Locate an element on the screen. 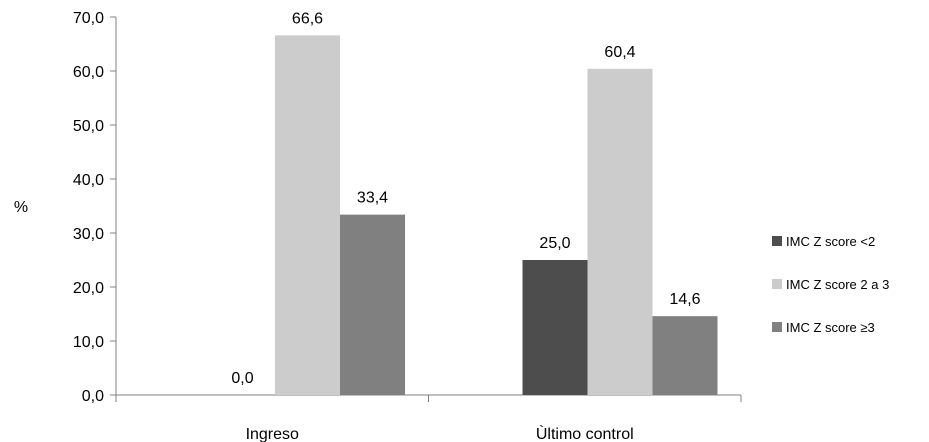 The width and height of the screenshot is (929, 442). data-label: 25,0 is located at coordinates (554, 243).